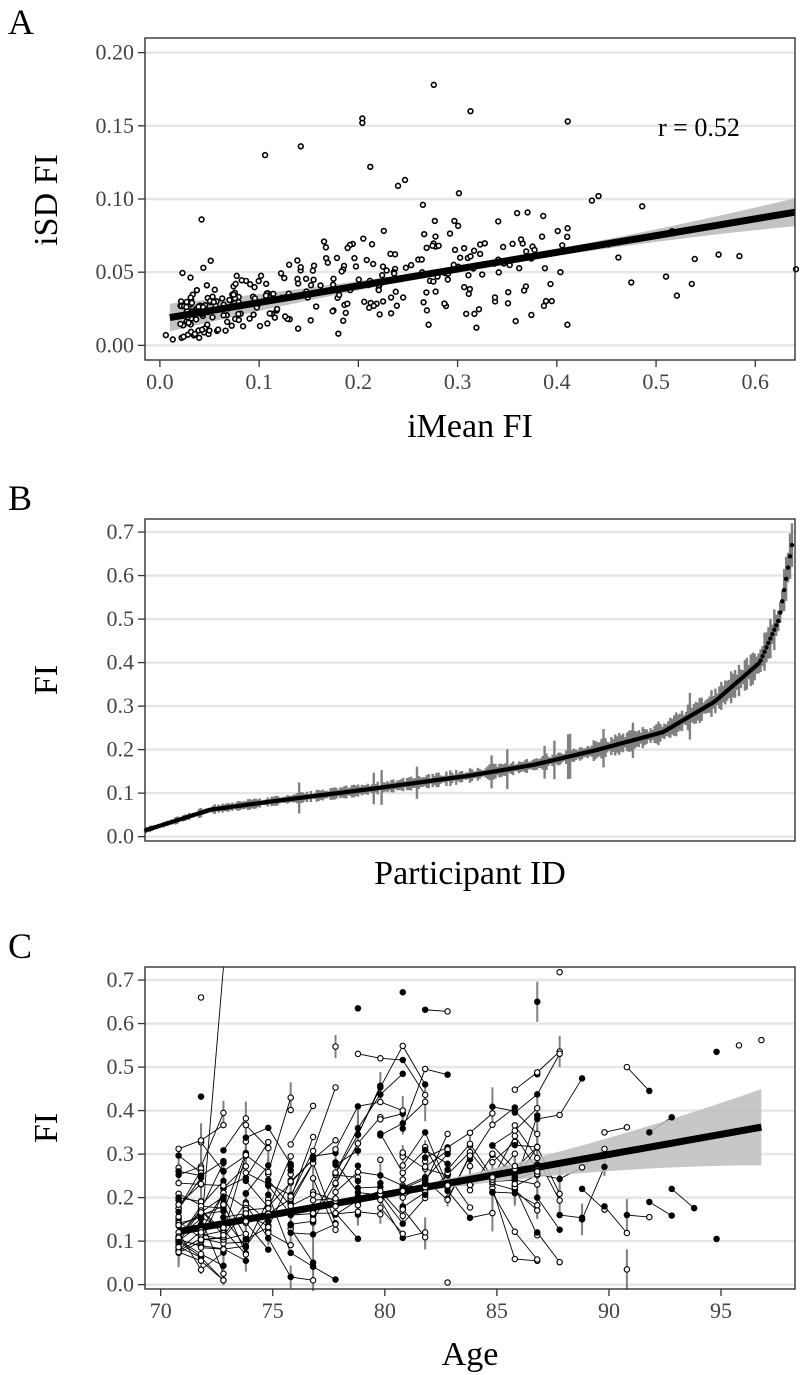  I want to click on panel-c-y-tick-label: 0.7, so click(121, 979).